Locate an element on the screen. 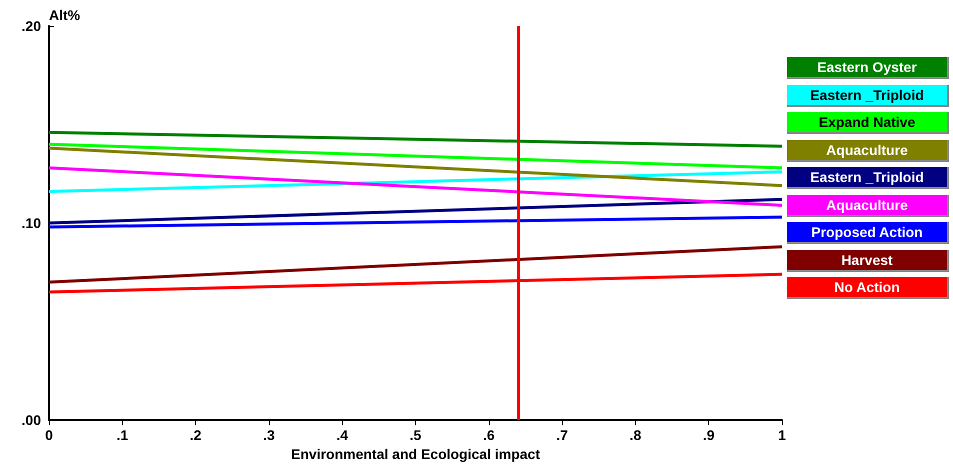 This screenshot has width=953, height=466. x-tick-label: .8 is located at coordinates (636, 435).